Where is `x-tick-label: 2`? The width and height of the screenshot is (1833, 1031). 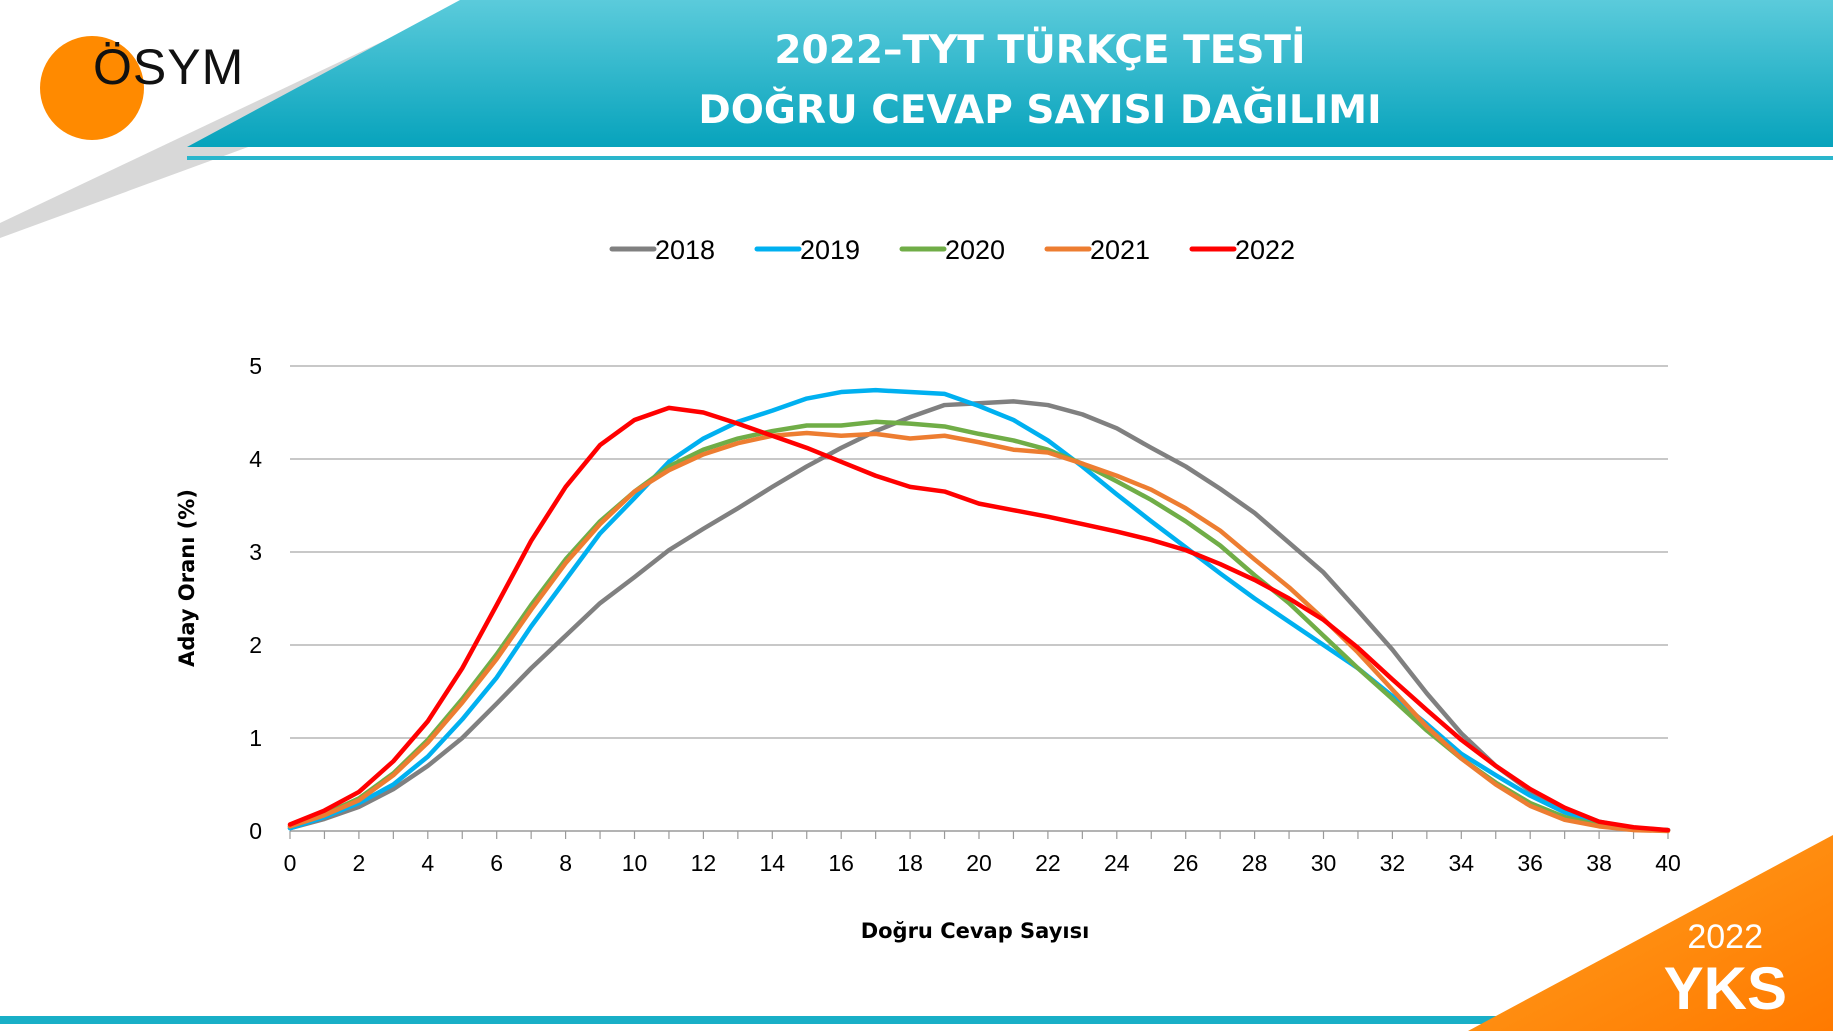 x-tick-label: 2 is located at coordinates (359, 863).